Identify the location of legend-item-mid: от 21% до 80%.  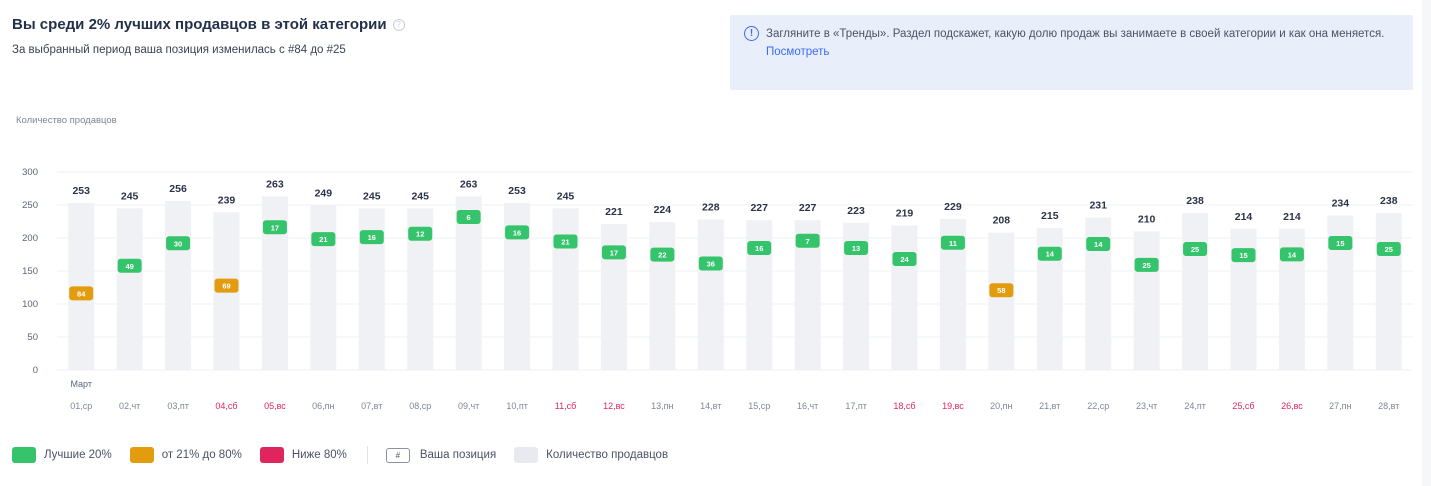
(185, 455).